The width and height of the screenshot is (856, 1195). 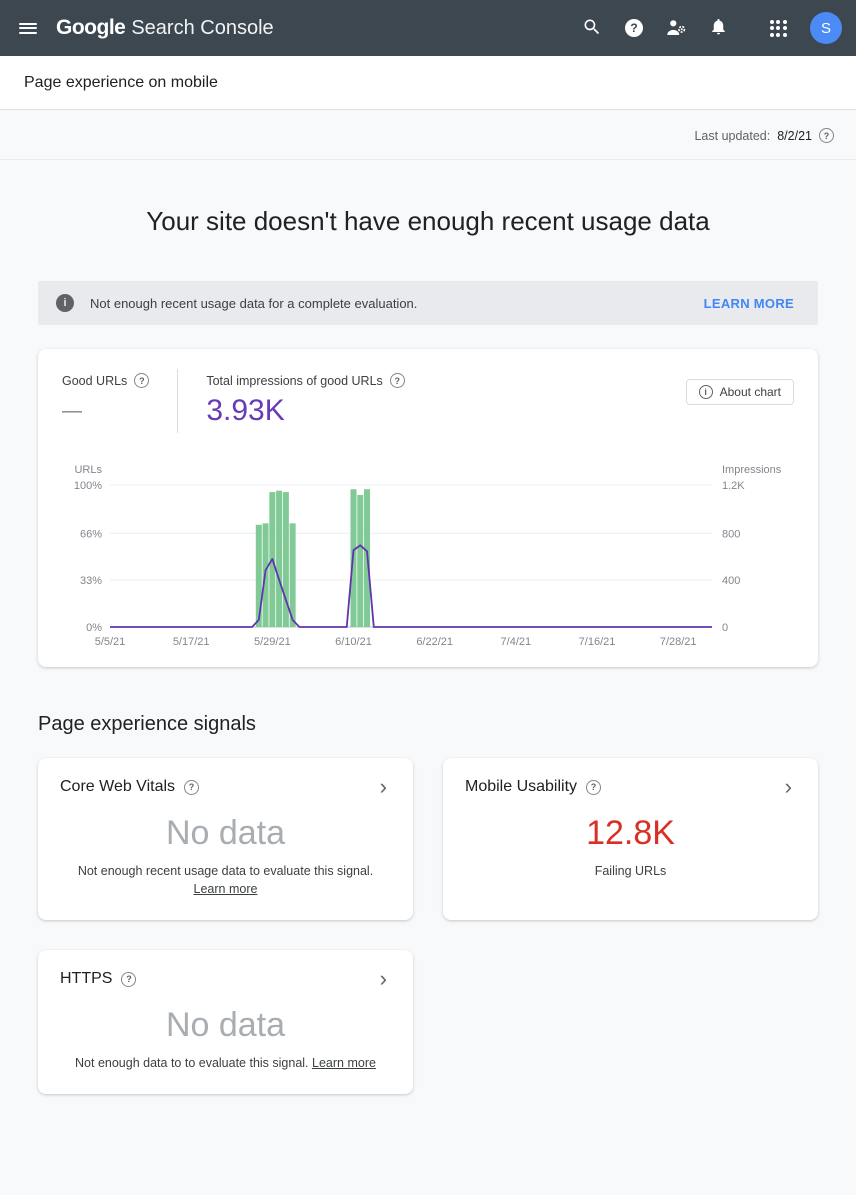 I want to click on apps-button, so click(x=778, y=28).